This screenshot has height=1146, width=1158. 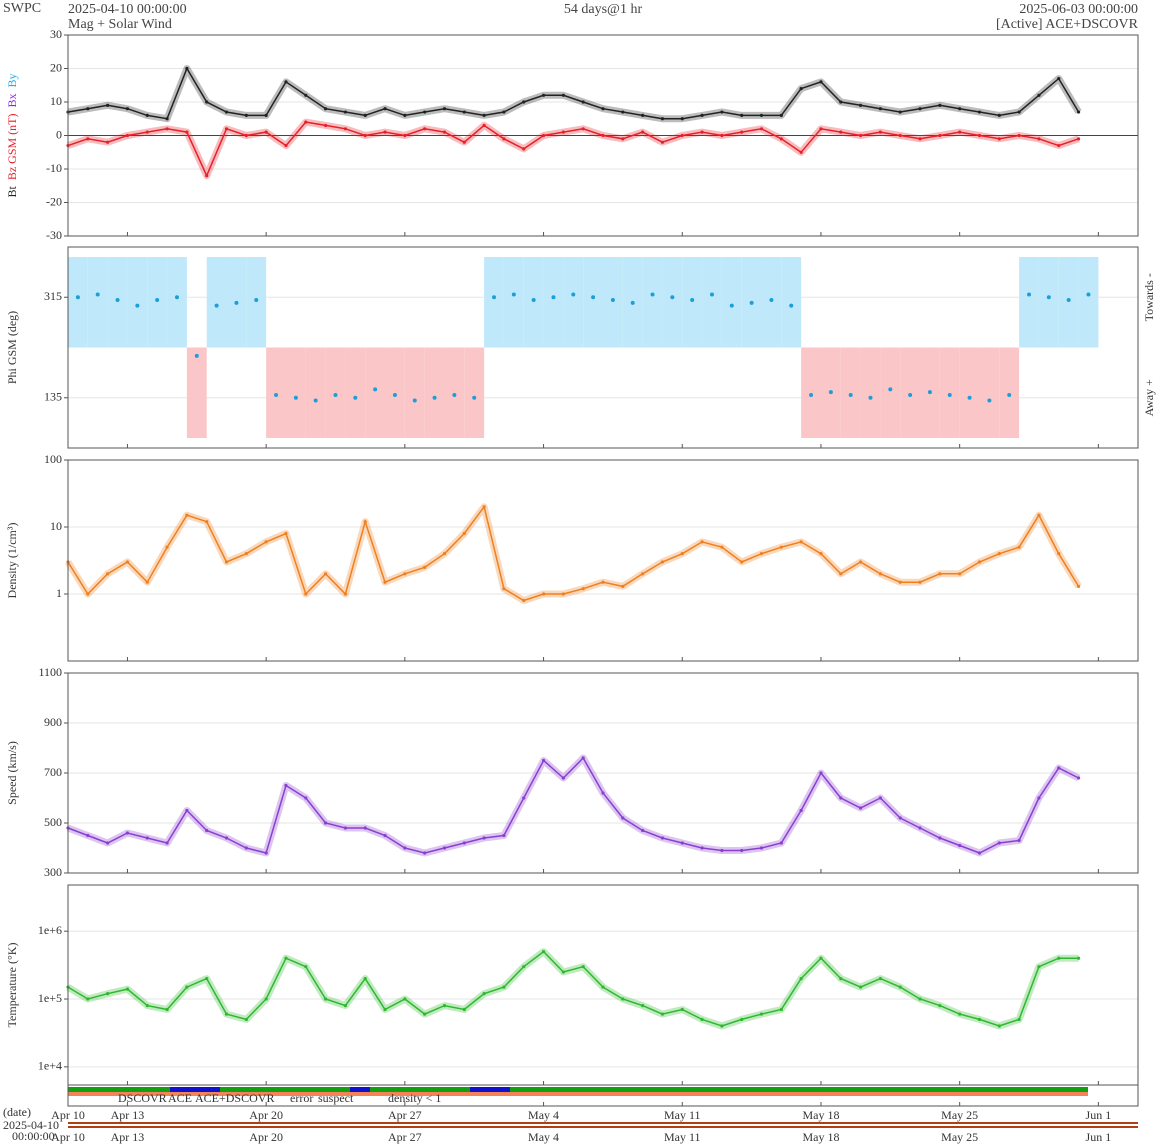 I want to click on legend-entry: Bz GSM (nT), so click(x=12, y=147).